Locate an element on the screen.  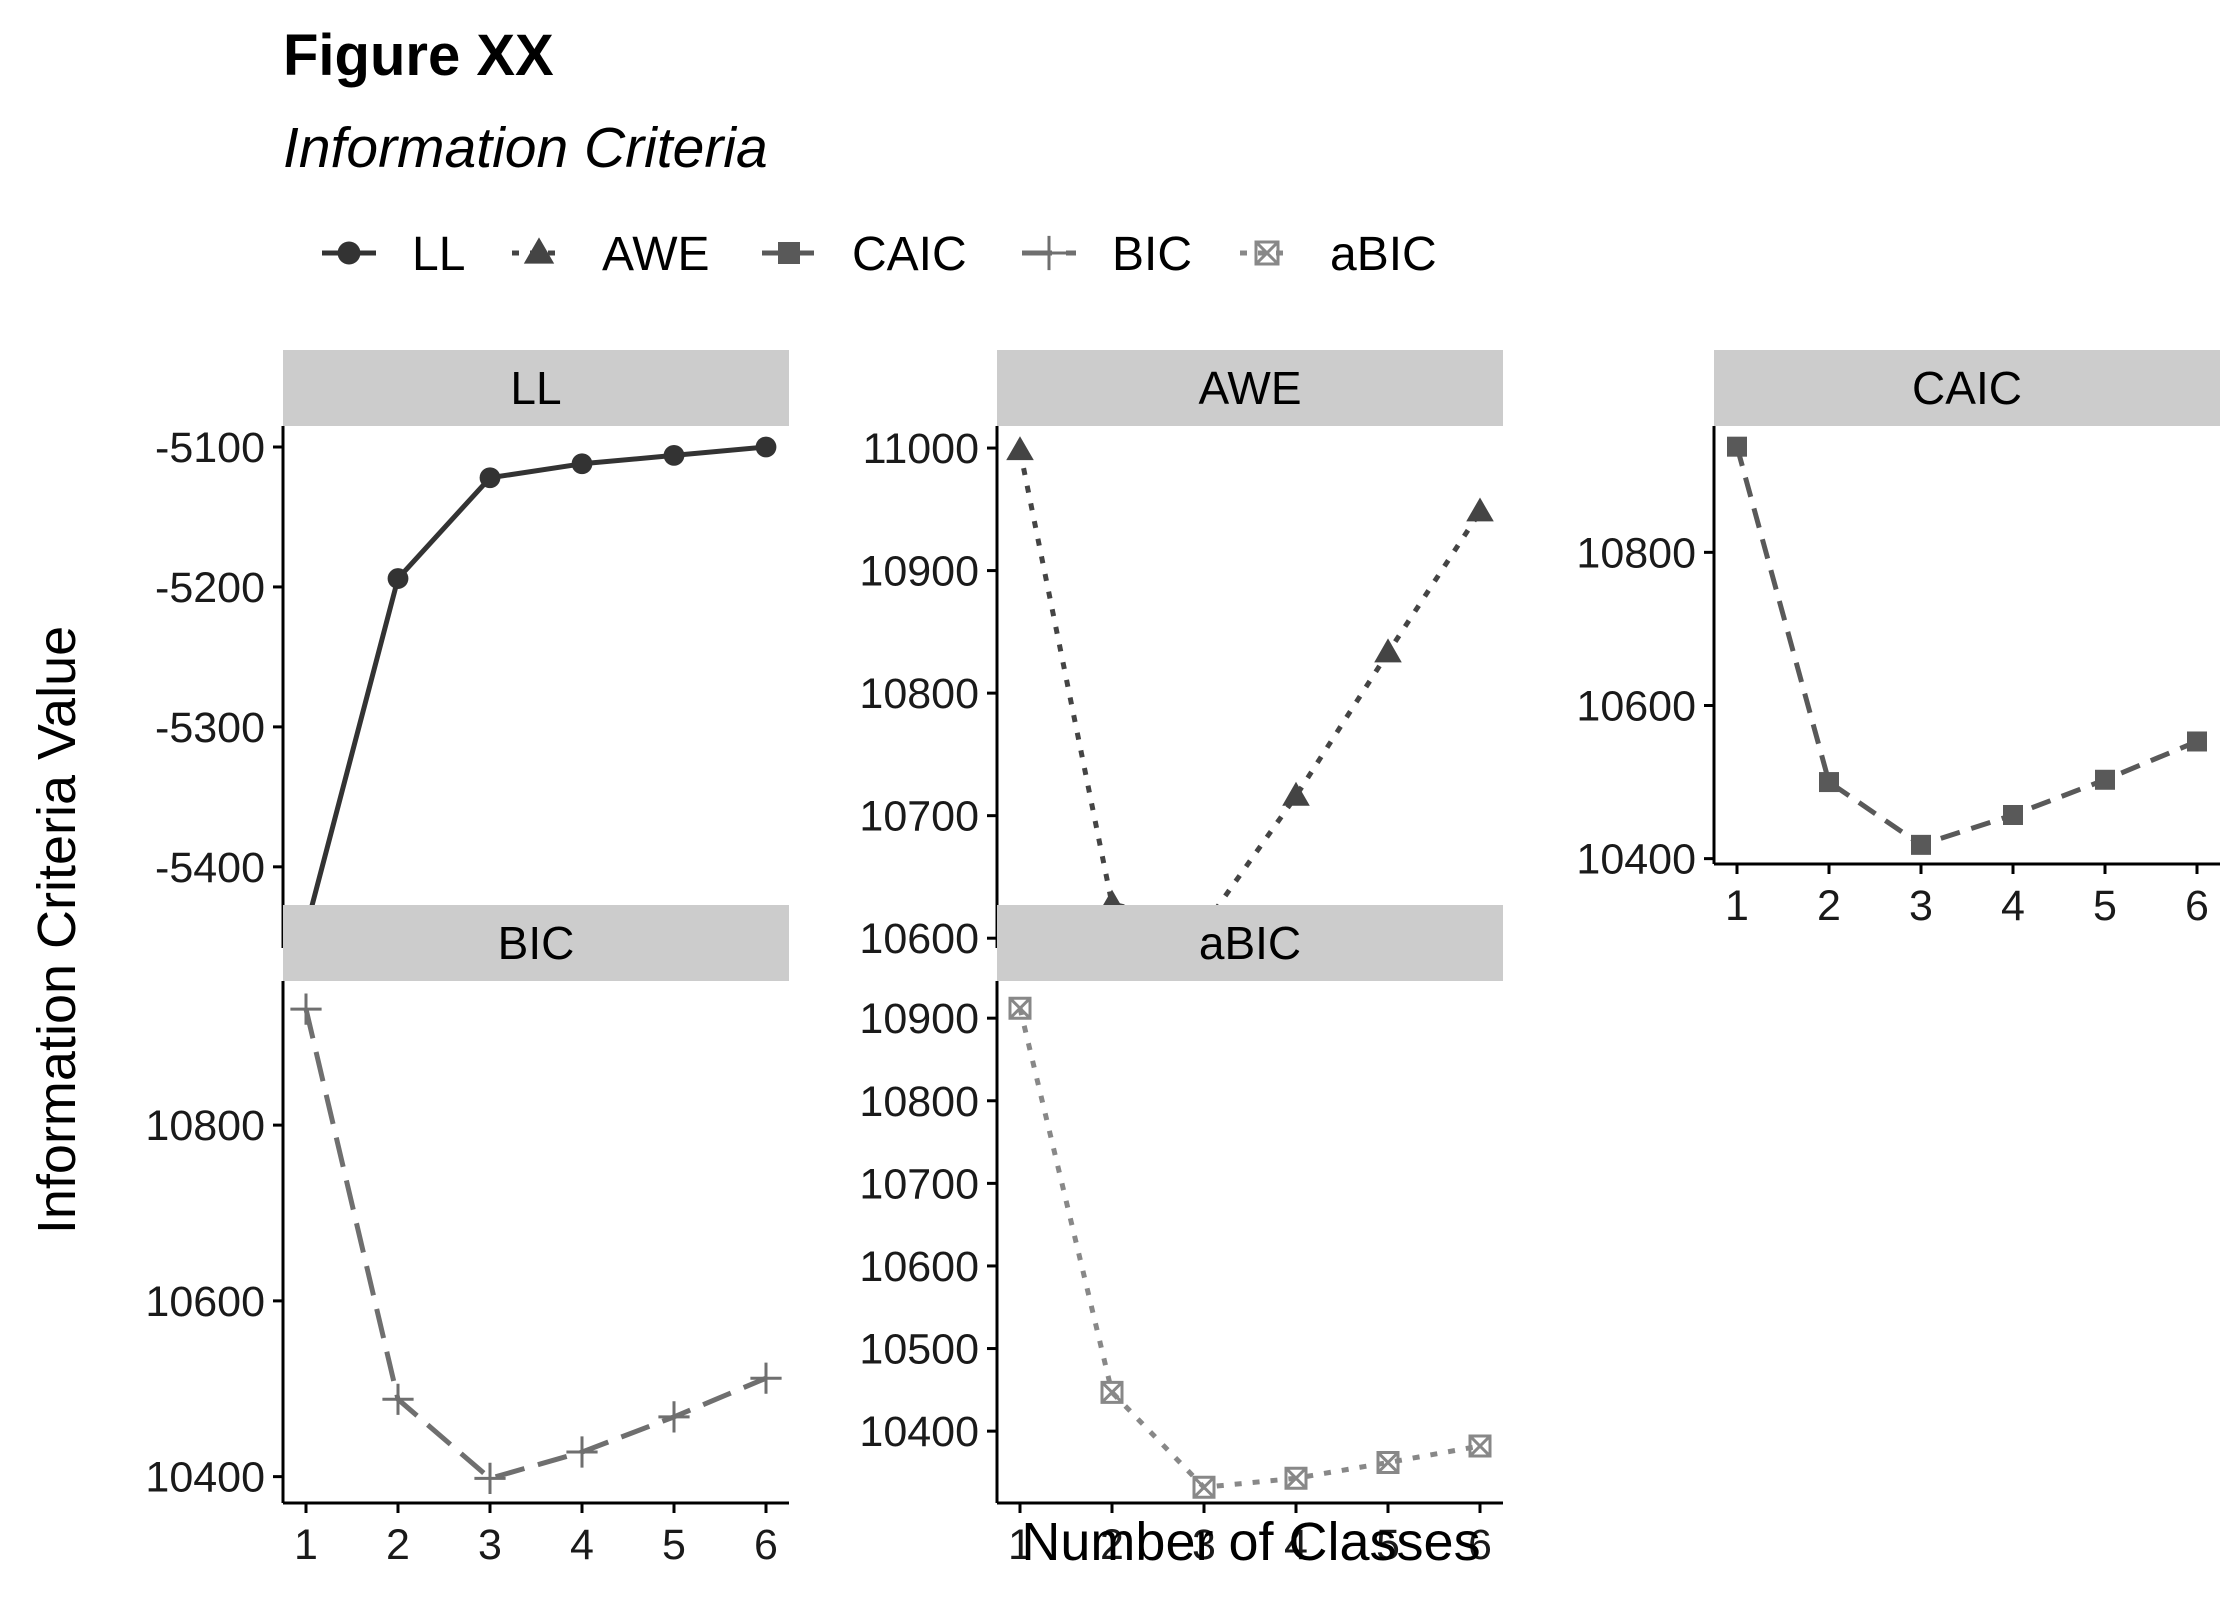
panel-bic: BIC 10400 10600 10800 1 2 3 4 5 6 is located at coordinates (467, 1237).